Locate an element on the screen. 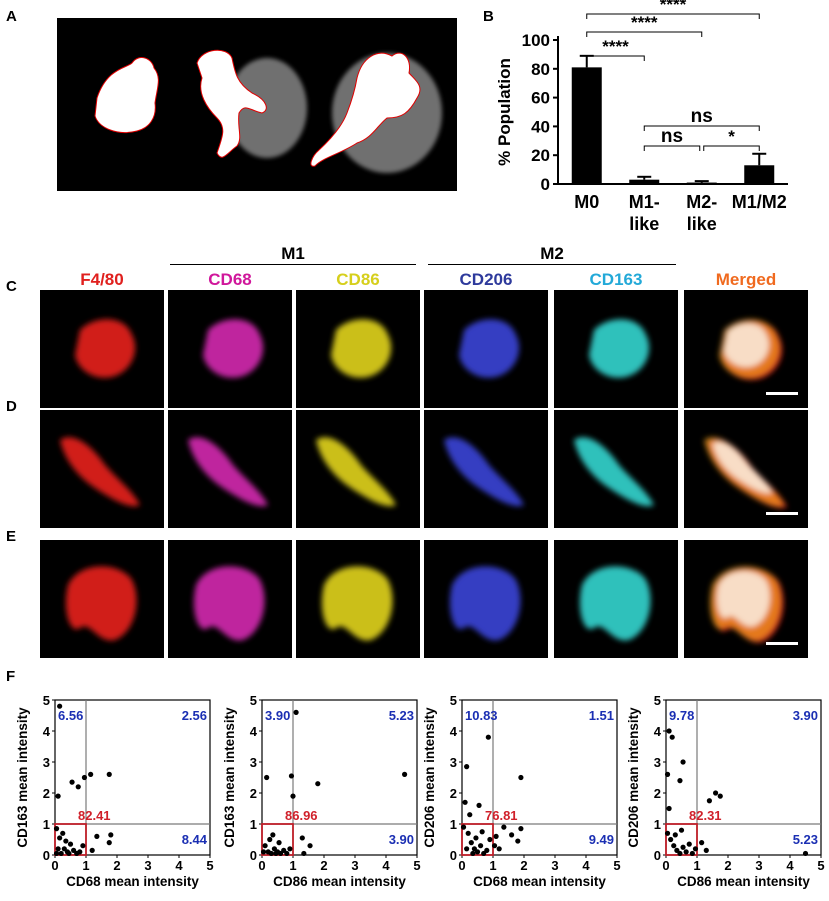 This screenshot has width=829, height=901. quadrant-lower-left: 76.81 is located at coordinates (501, 815).